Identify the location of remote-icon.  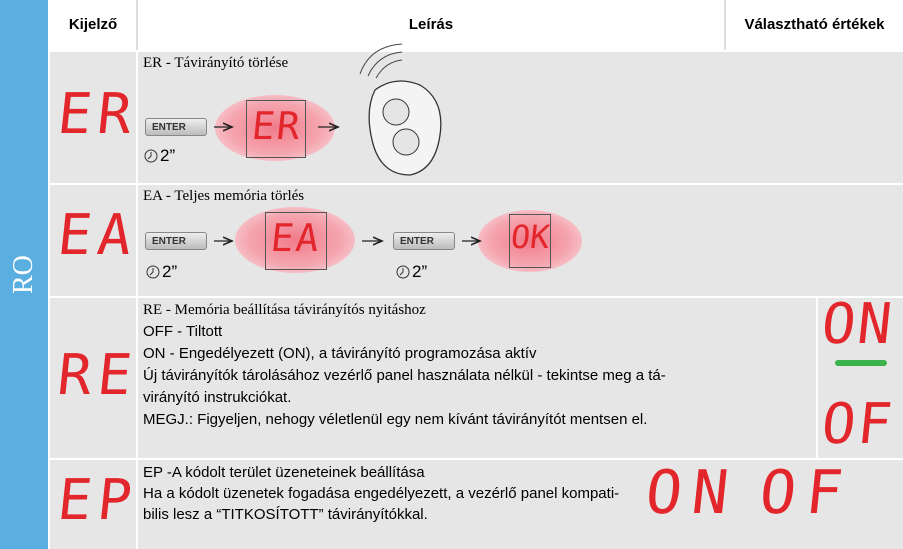
(400, 109).